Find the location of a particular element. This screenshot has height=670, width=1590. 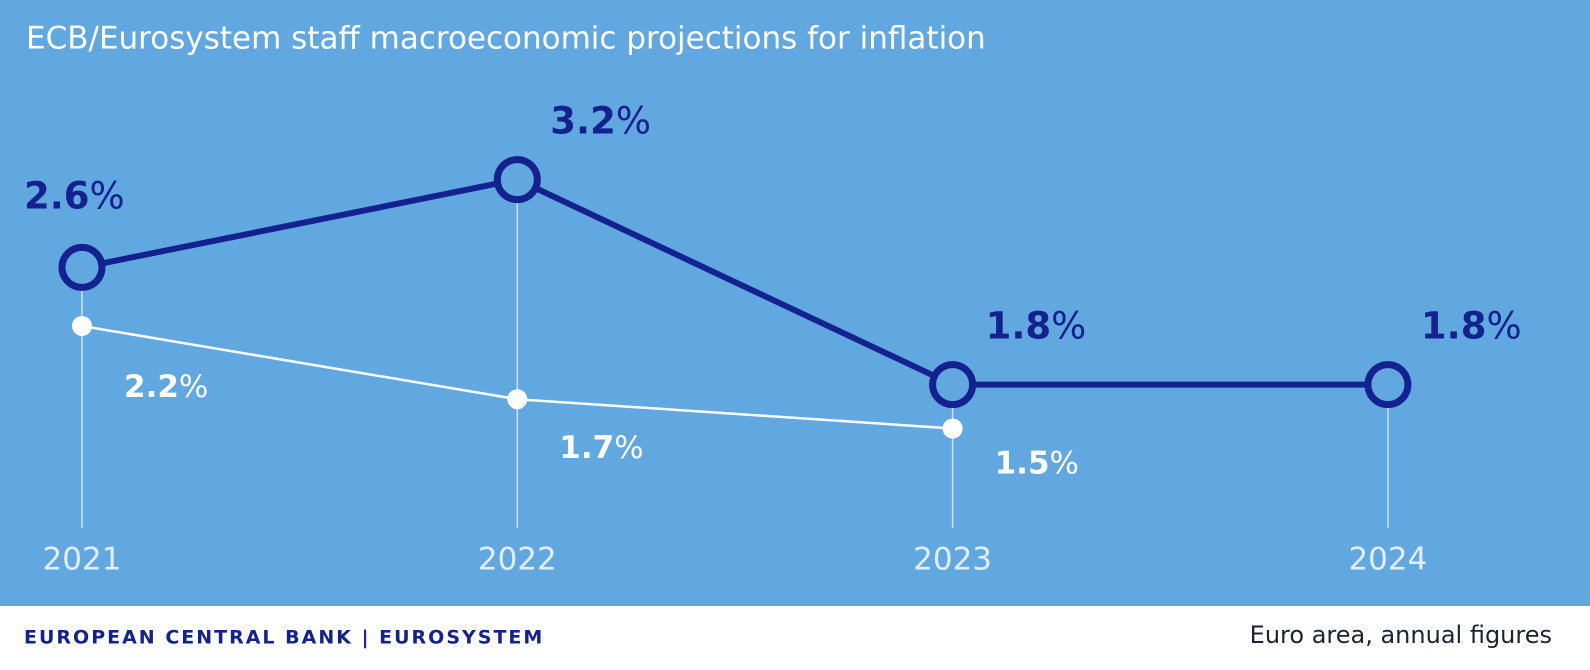

footer-background is located at coordinates (795, 638).